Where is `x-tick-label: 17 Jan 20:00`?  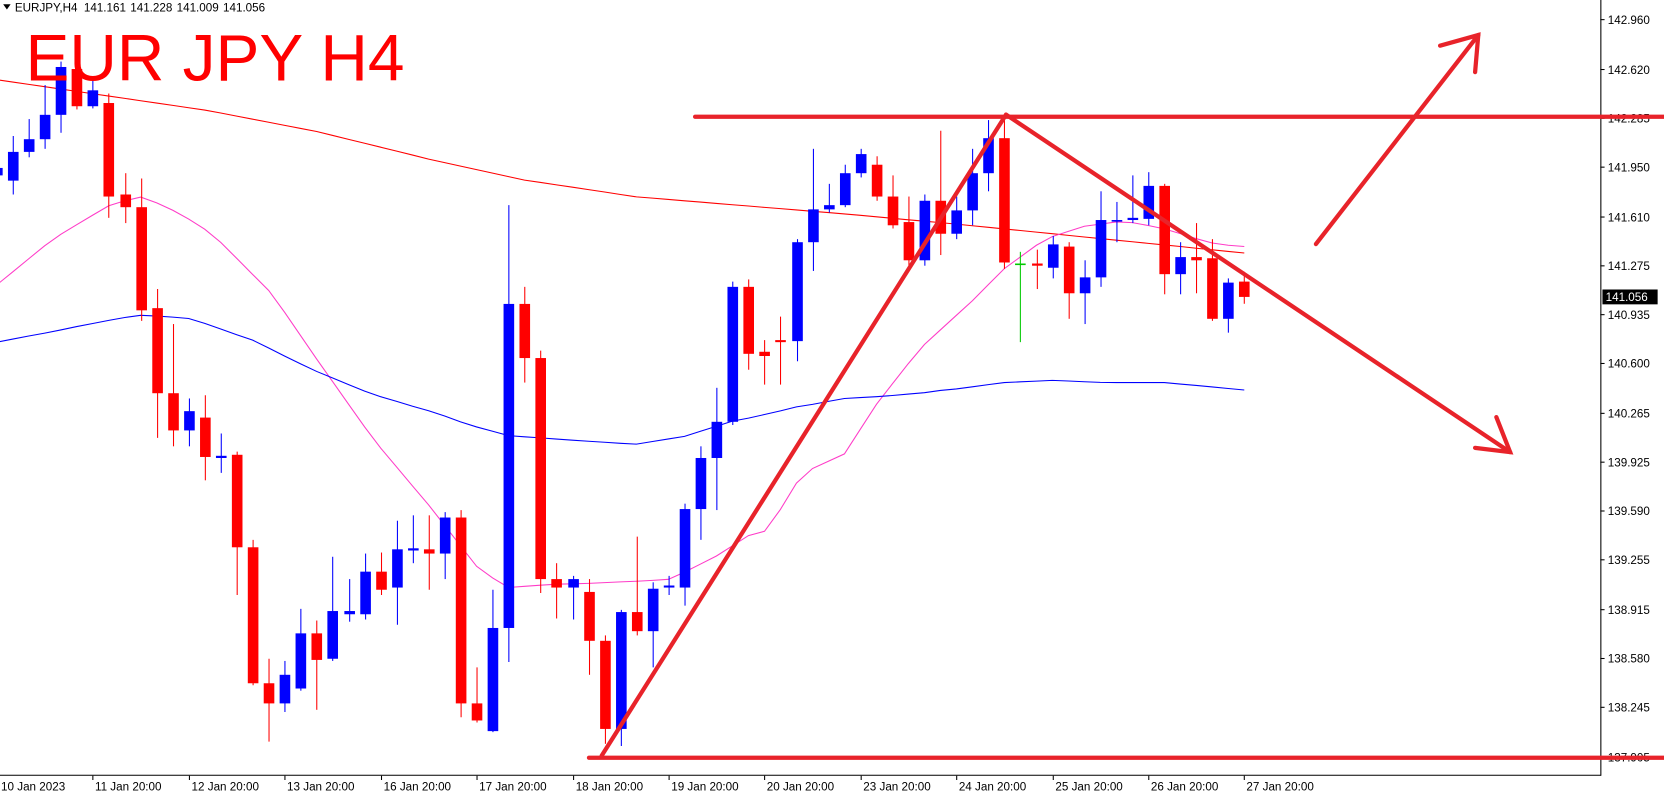 x-tick-label: 17 Jan 20:00 is located at coordinates (513, 787).